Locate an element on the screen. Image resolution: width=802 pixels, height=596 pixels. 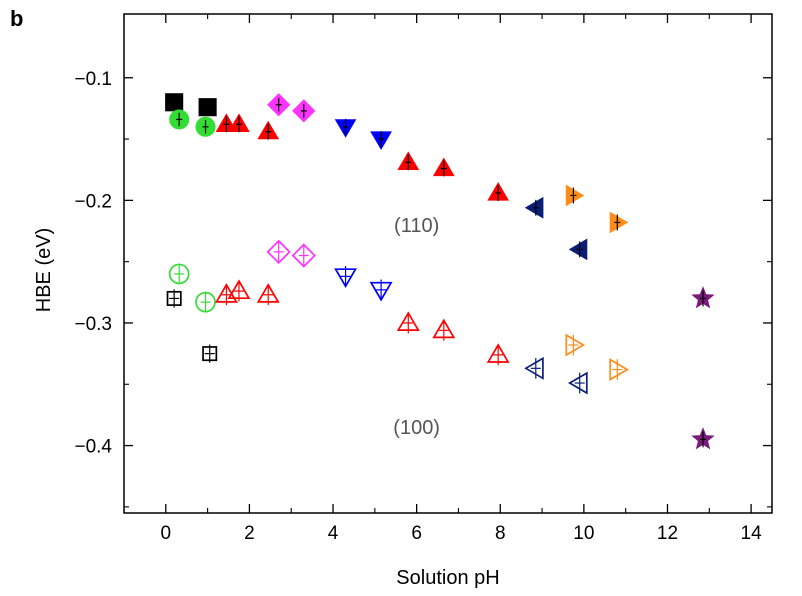
x-tick-label: 8 is located at coordinates (500, 533).